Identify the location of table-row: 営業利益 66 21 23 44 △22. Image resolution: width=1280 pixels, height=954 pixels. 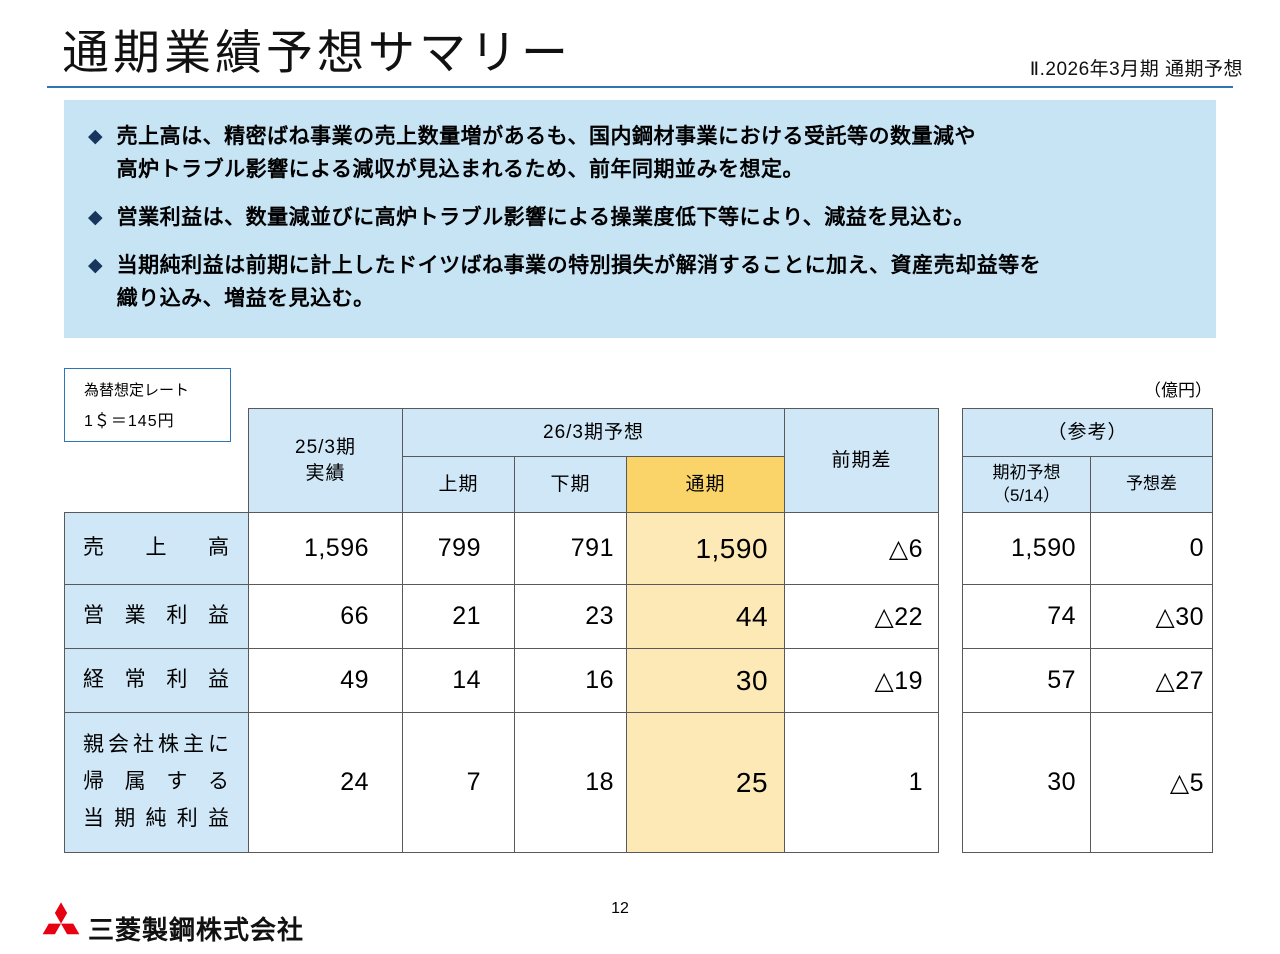
(502, 616).